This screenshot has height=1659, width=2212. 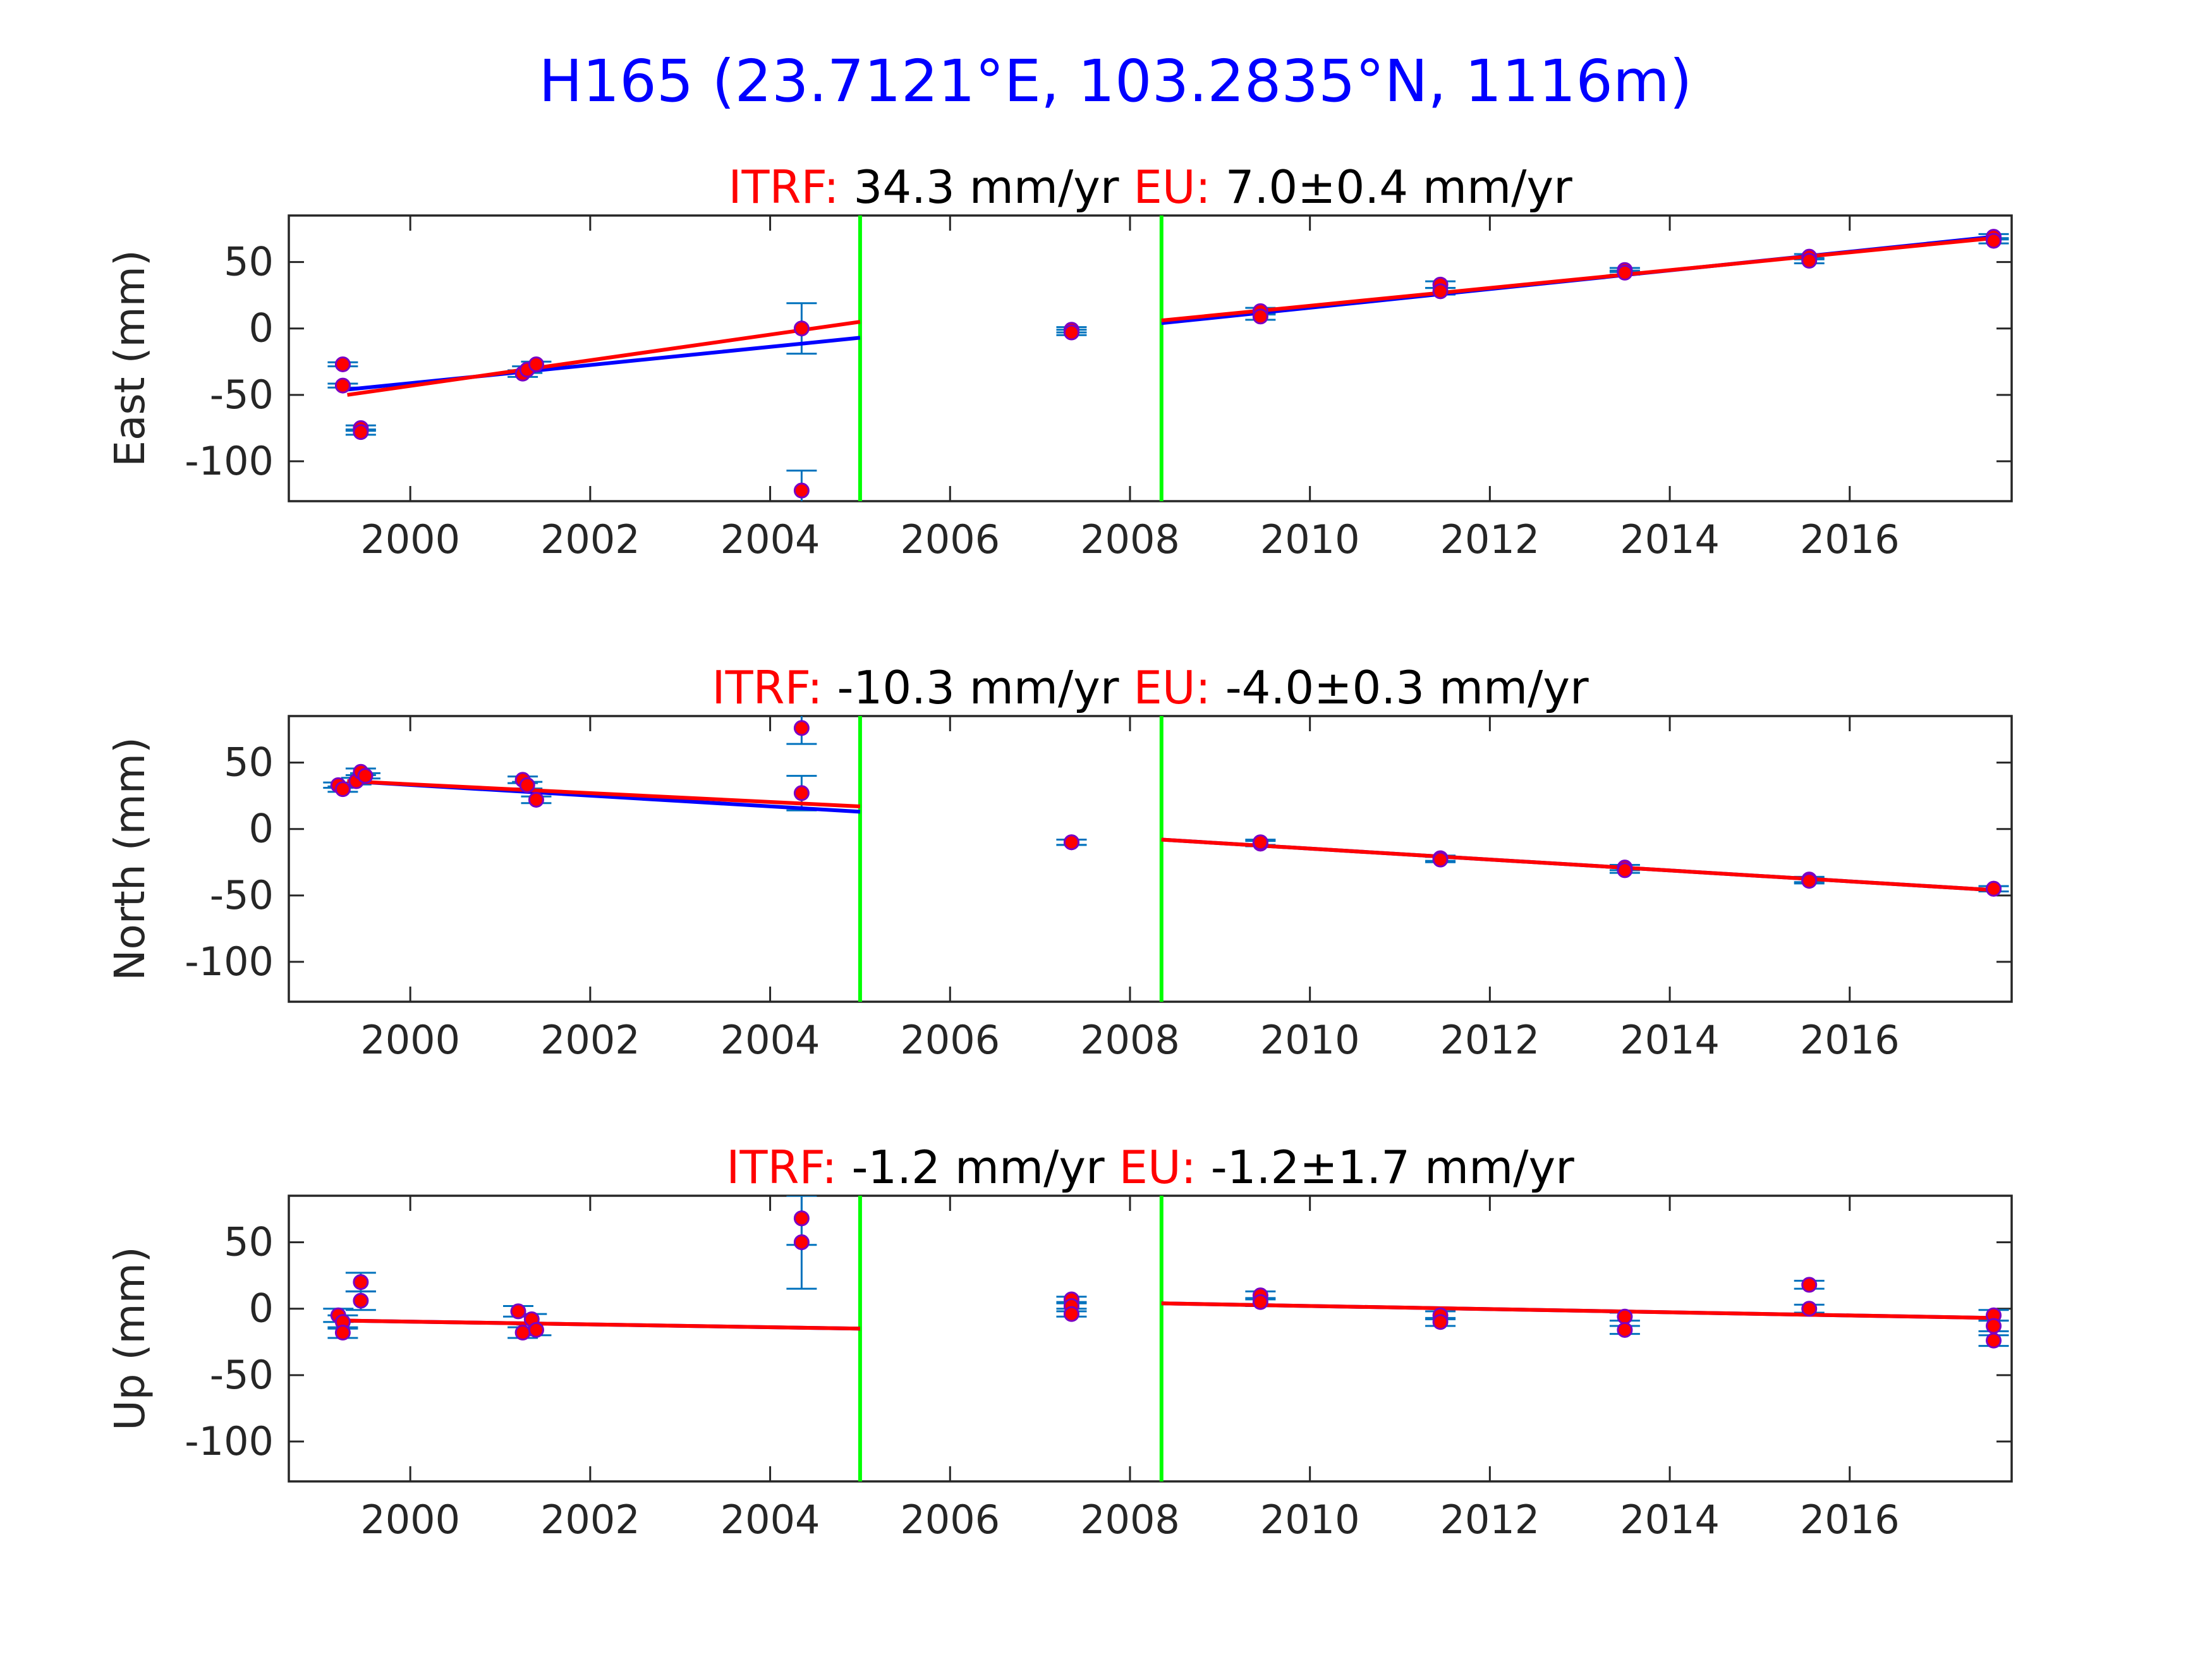 I want to click on itrf-value: -1.2 mm/yr, so click(x=978, y=1167).